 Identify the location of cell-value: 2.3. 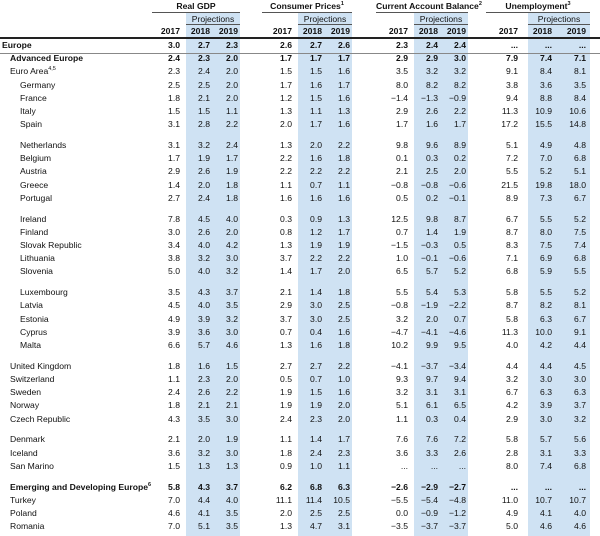
(204, 58).